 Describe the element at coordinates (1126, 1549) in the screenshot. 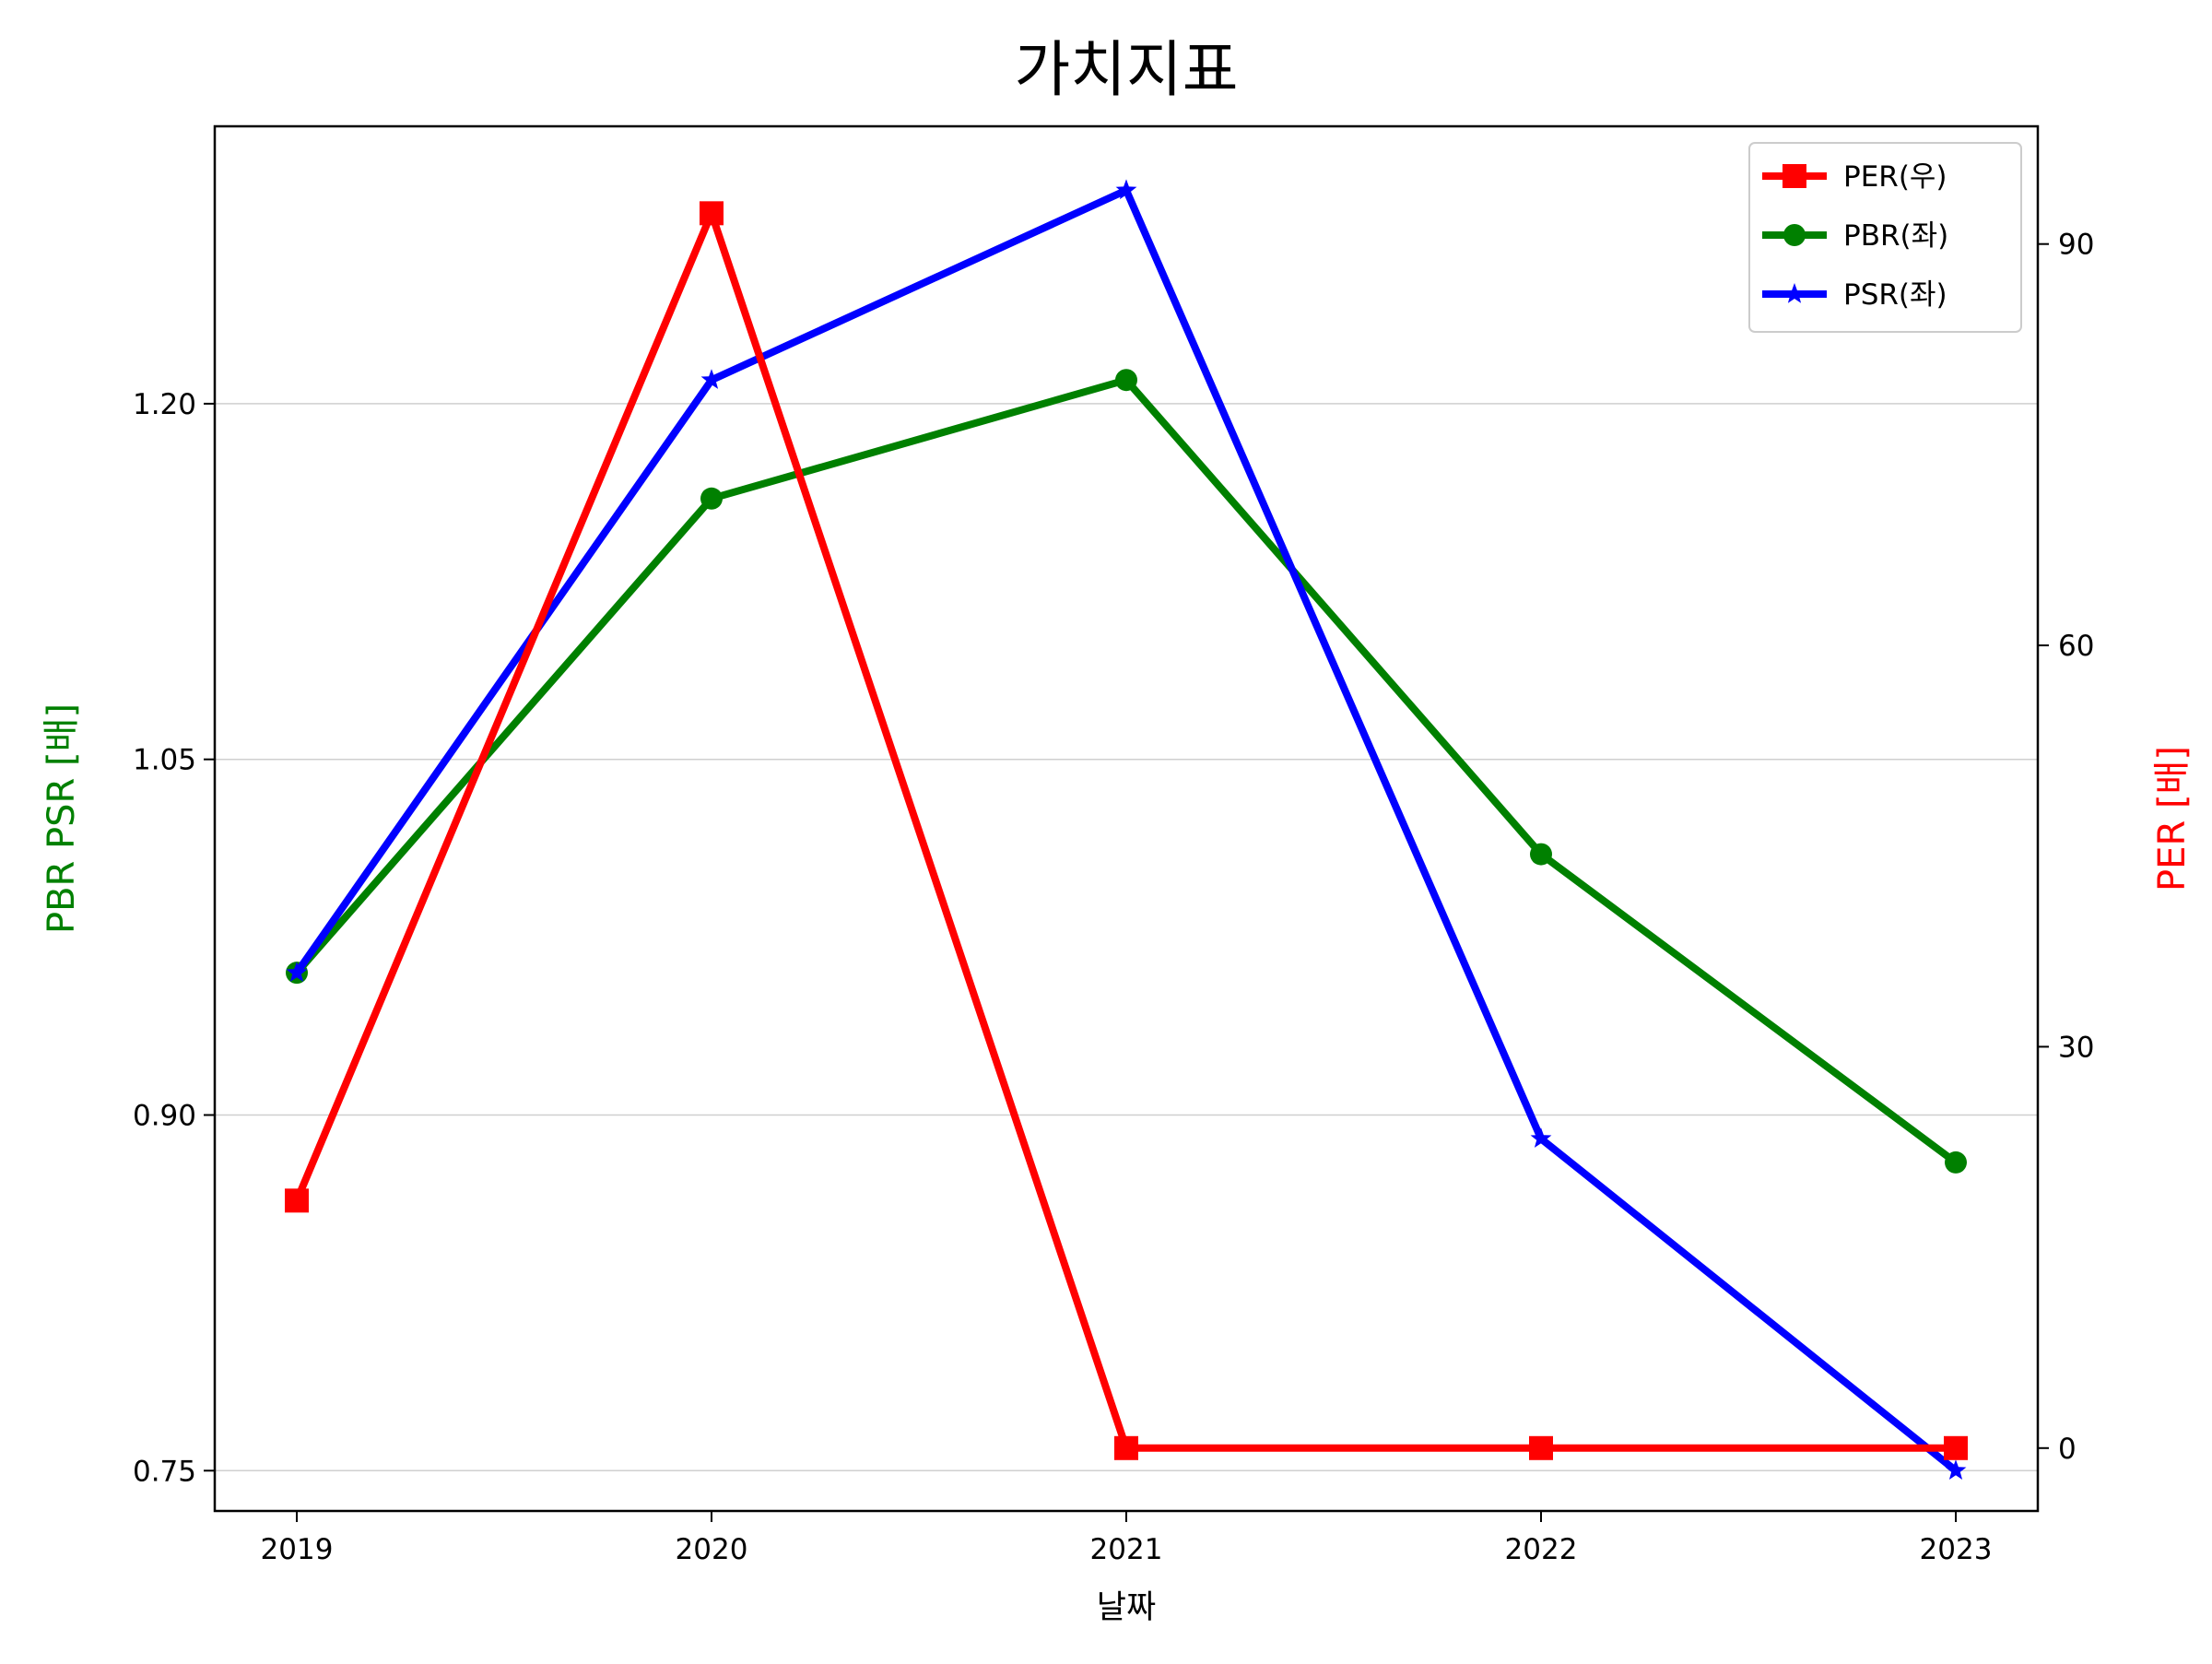

I see `x-tick-label: 2021` at that location.